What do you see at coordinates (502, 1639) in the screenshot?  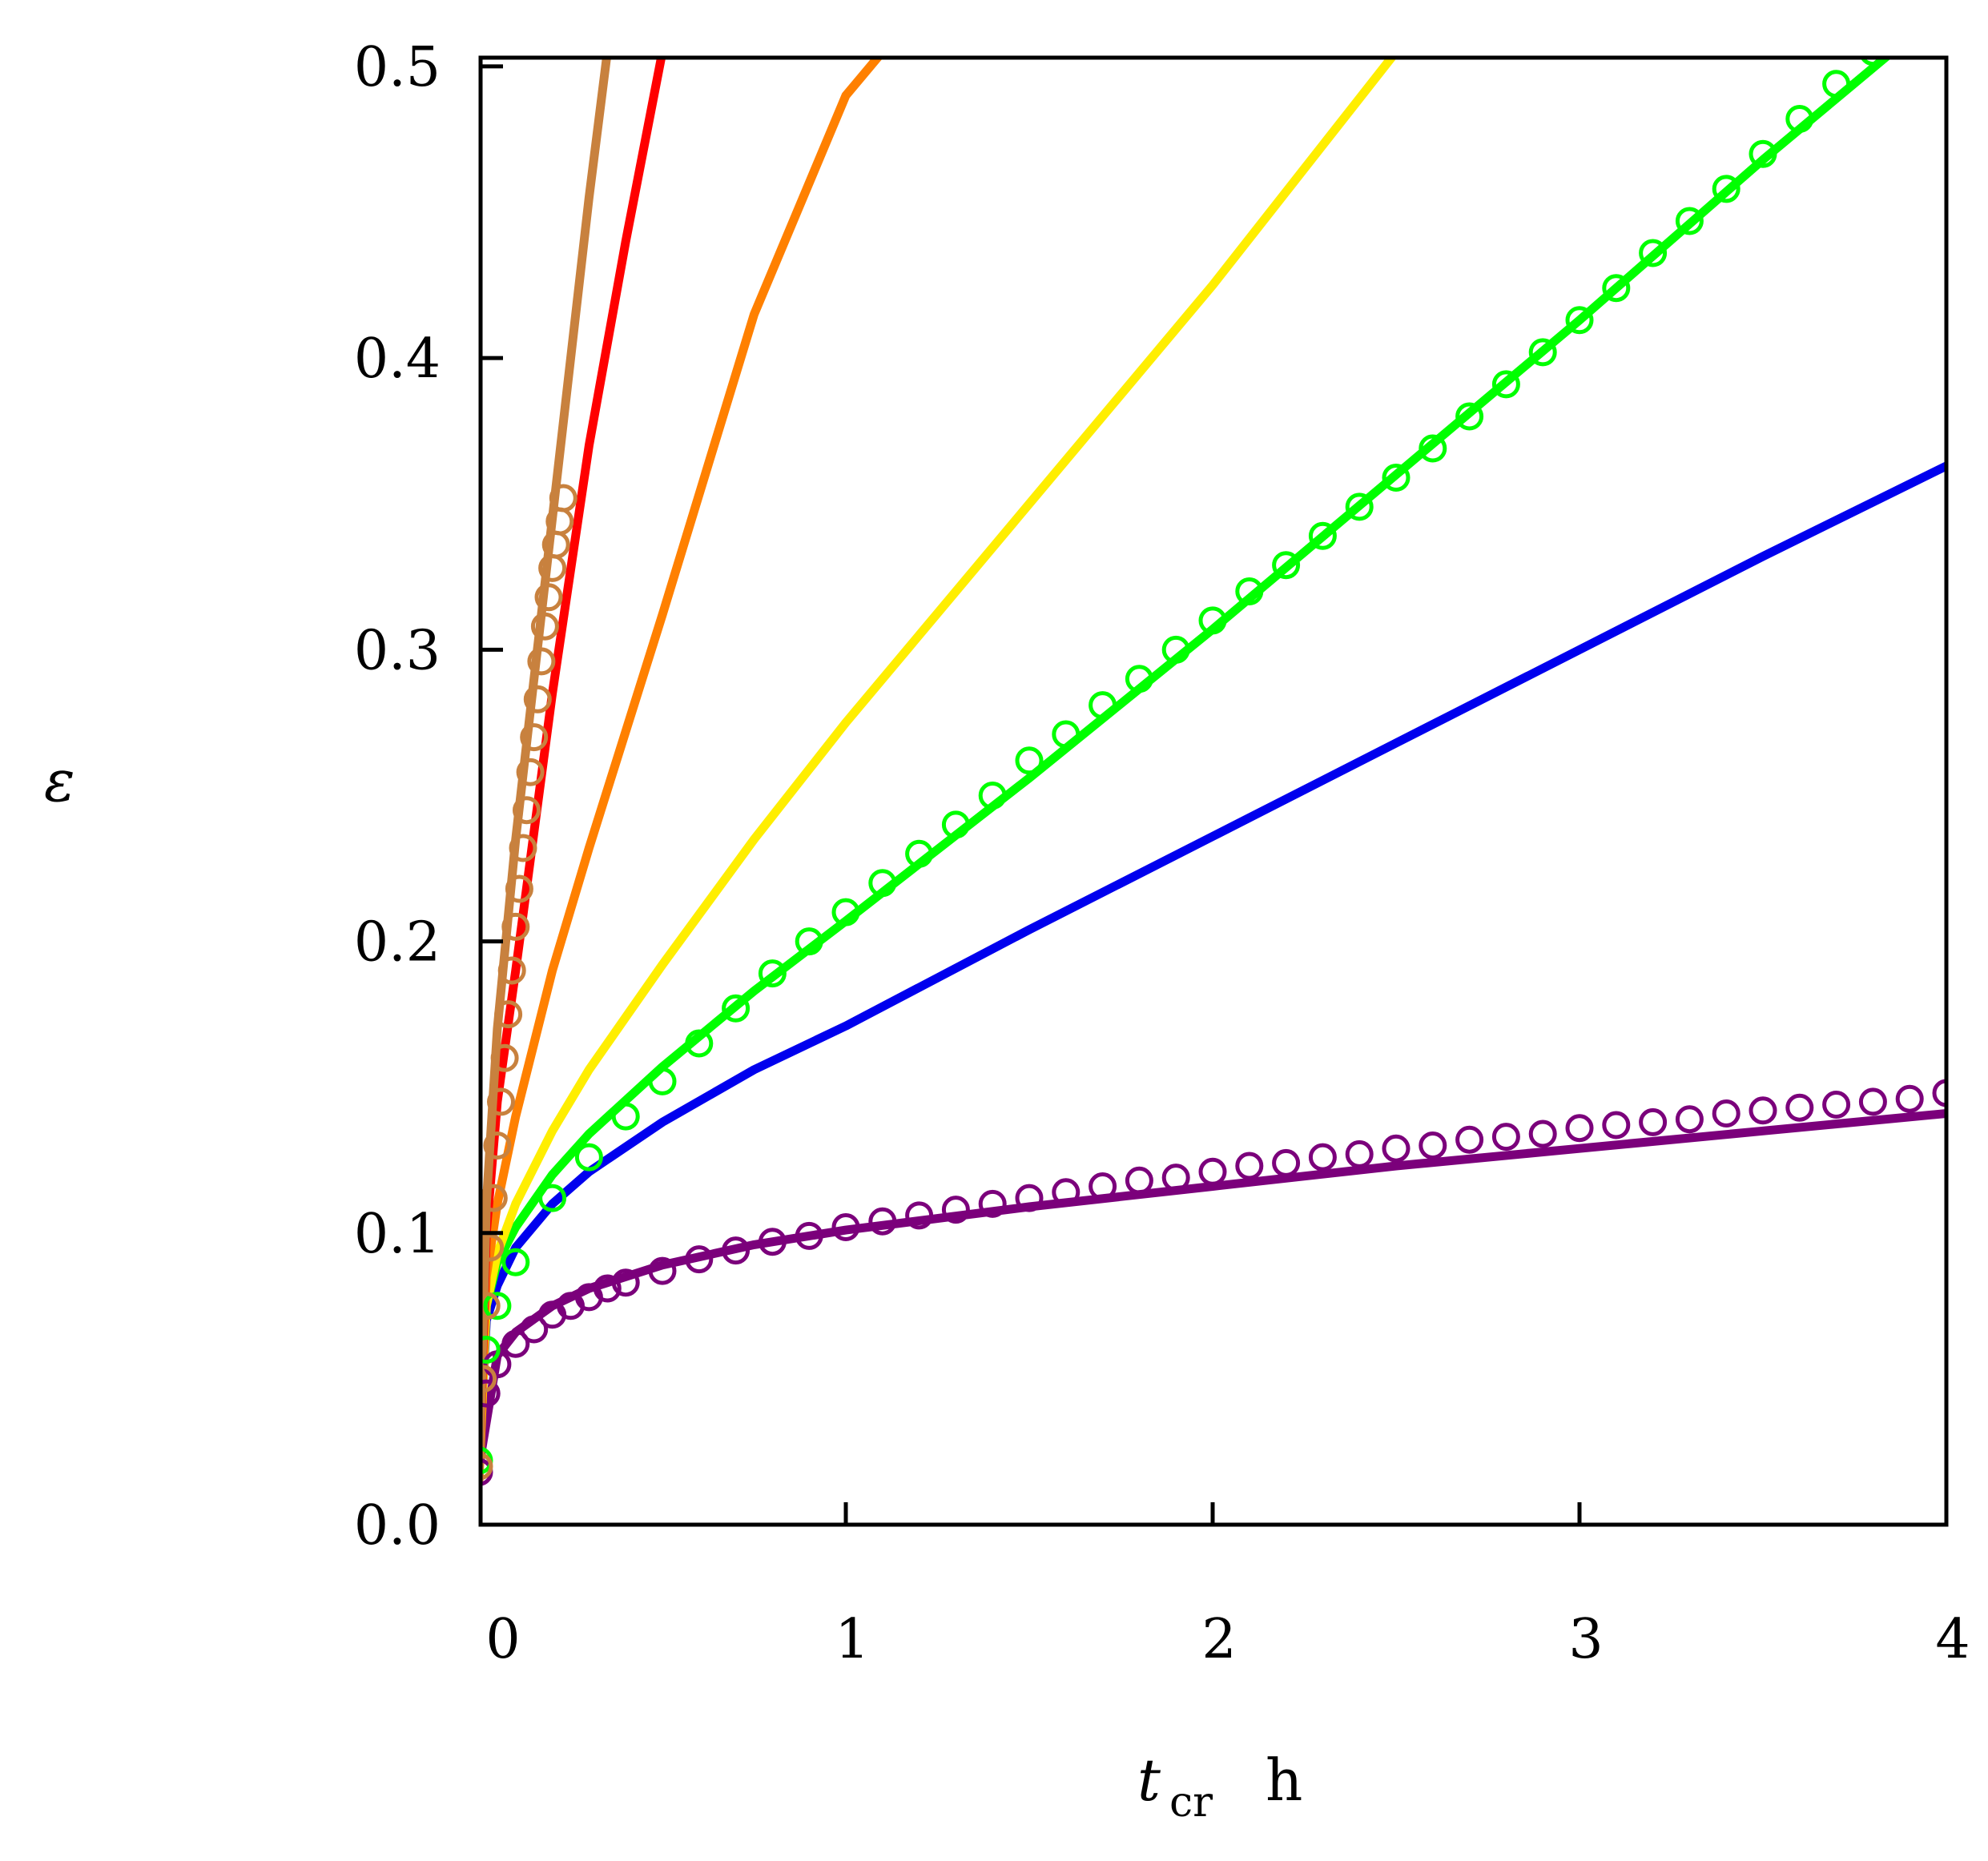 I see `x-tick-label: 0` at bounding box center [502, 1639].